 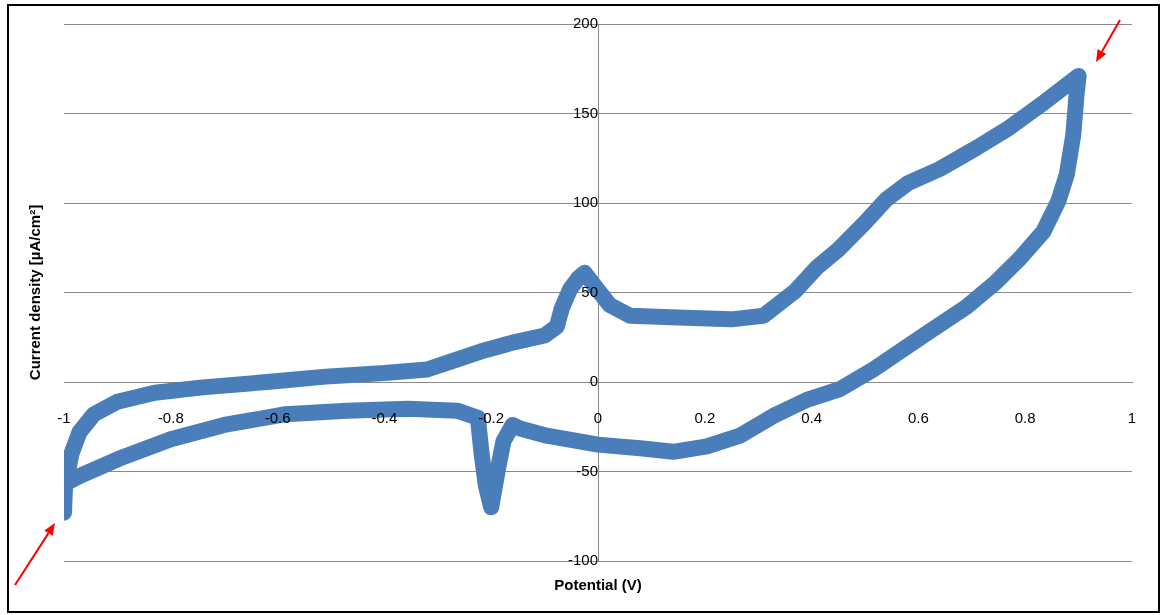 What do you see at coordinates (1025, 418) in the screenshot?
I see `x-tick-label: 0.8` at bounding box center [1025, 418].